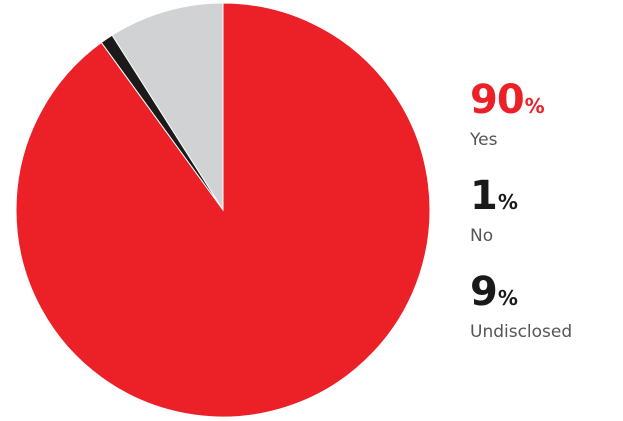 This screenshot has height=421, width=623. Describe the element at coordinates (521, 332) in the screenshot. I see `category-label-undisclosed: Undisclosed` at that location.